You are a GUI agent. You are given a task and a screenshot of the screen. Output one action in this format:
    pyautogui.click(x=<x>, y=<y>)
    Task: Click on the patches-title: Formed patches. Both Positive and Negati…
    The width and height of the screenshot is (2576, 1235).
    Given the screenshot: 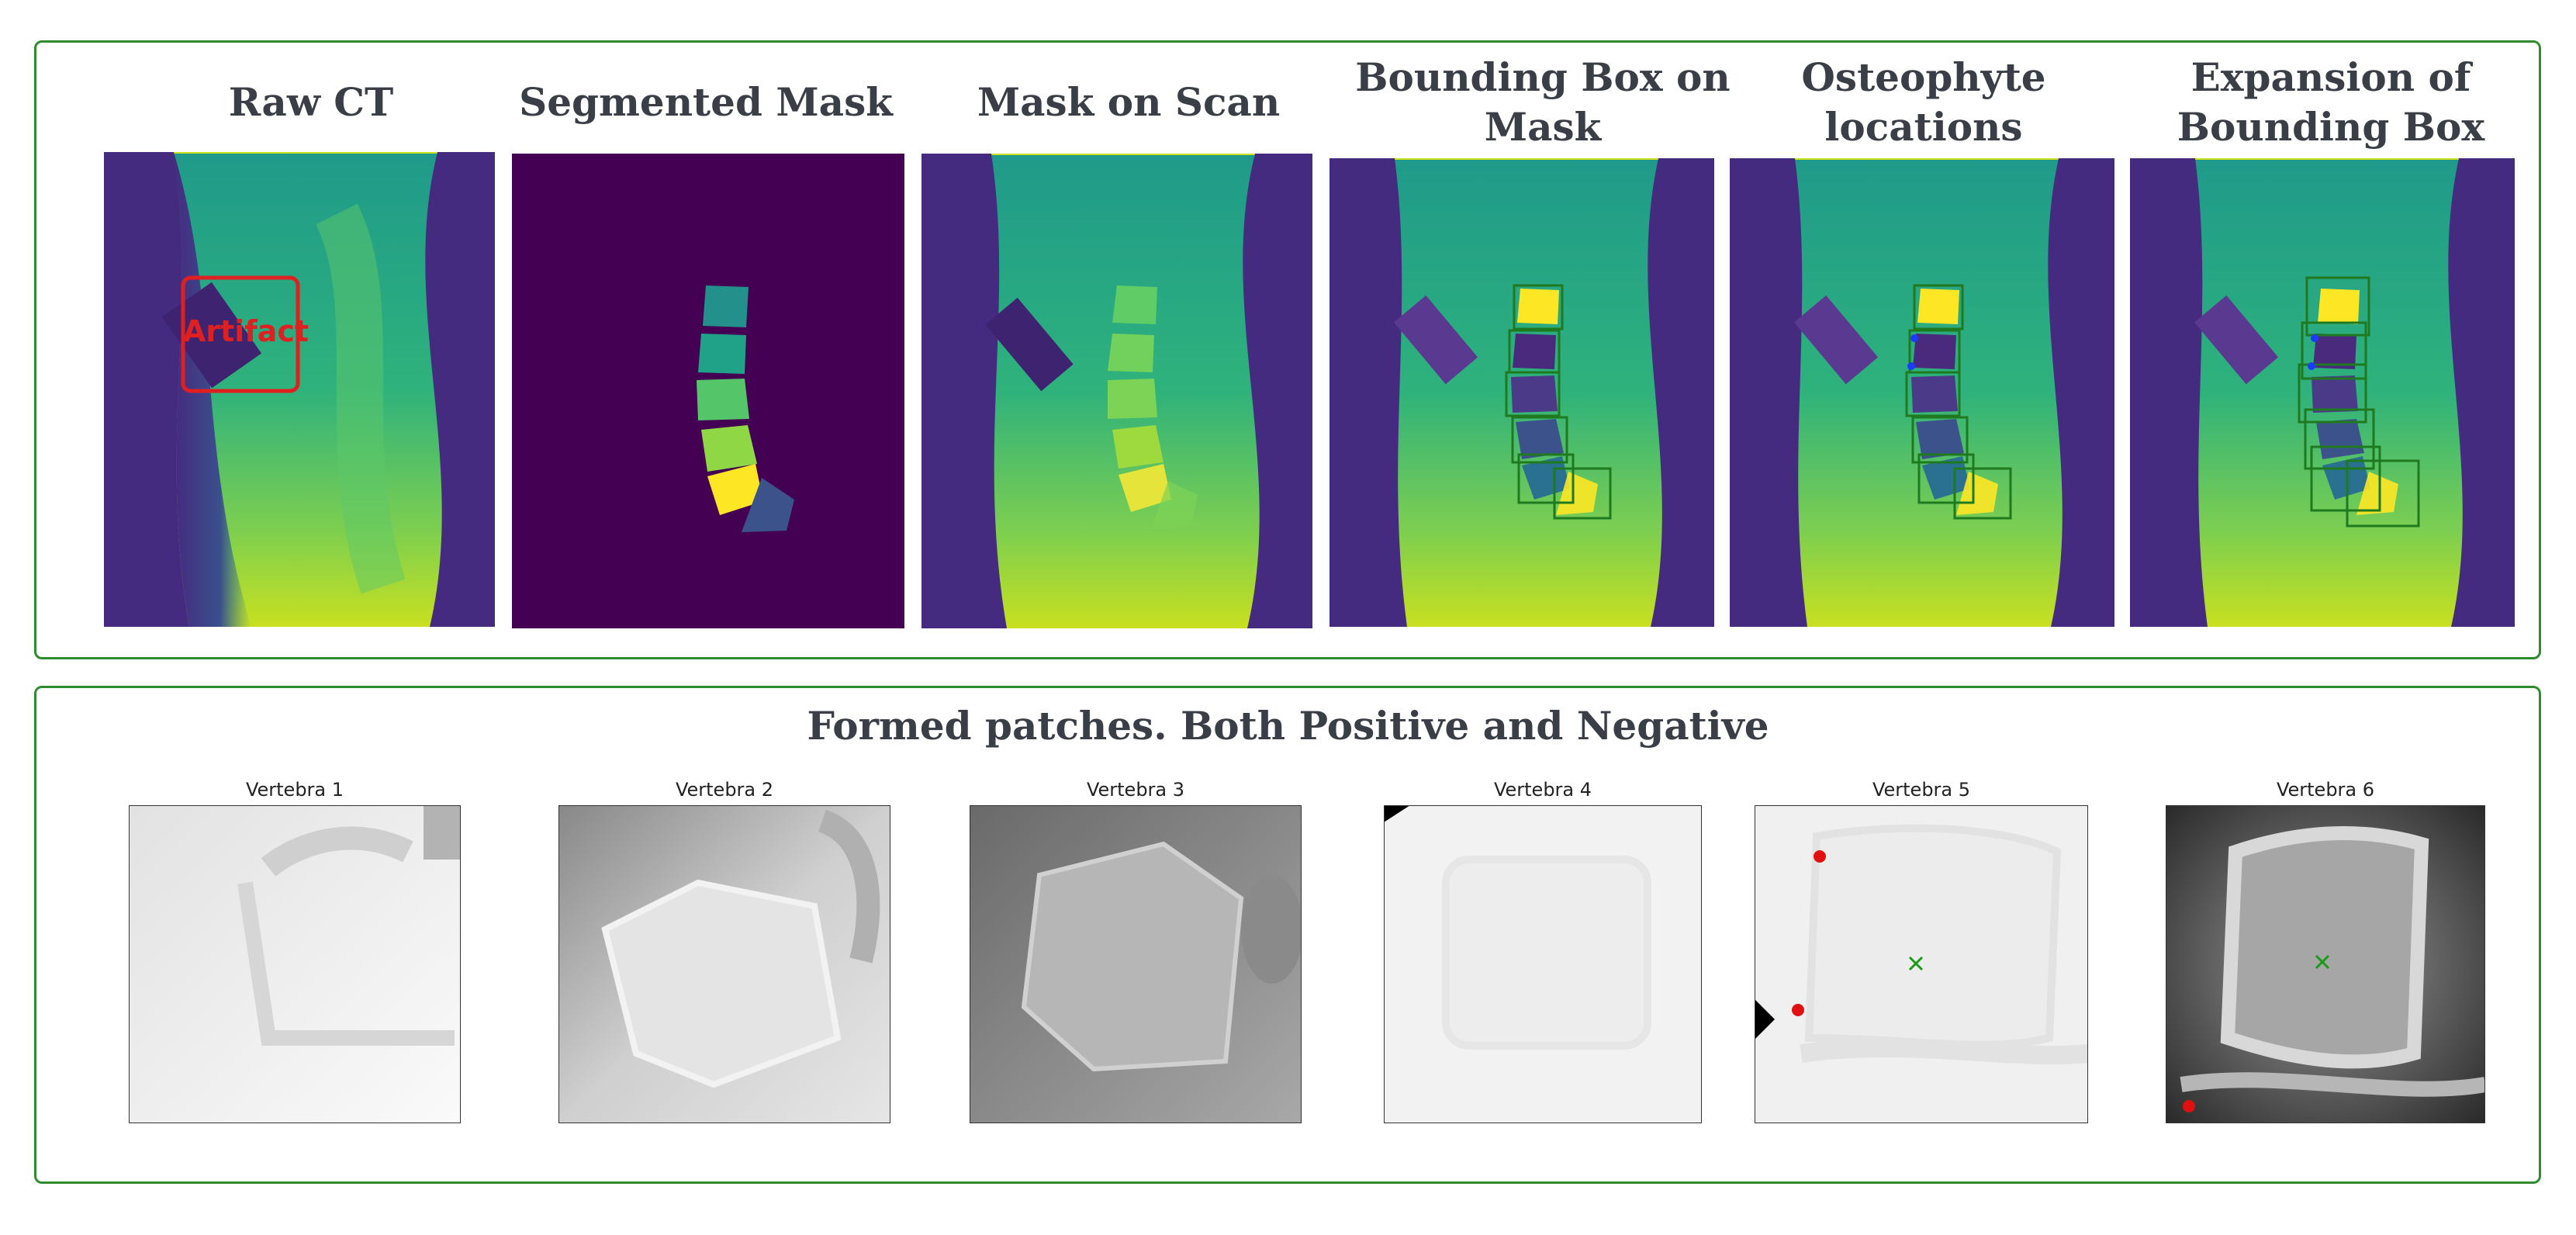 What is the action you would take?
    pyautogui.click(x=1288, y=726)
    